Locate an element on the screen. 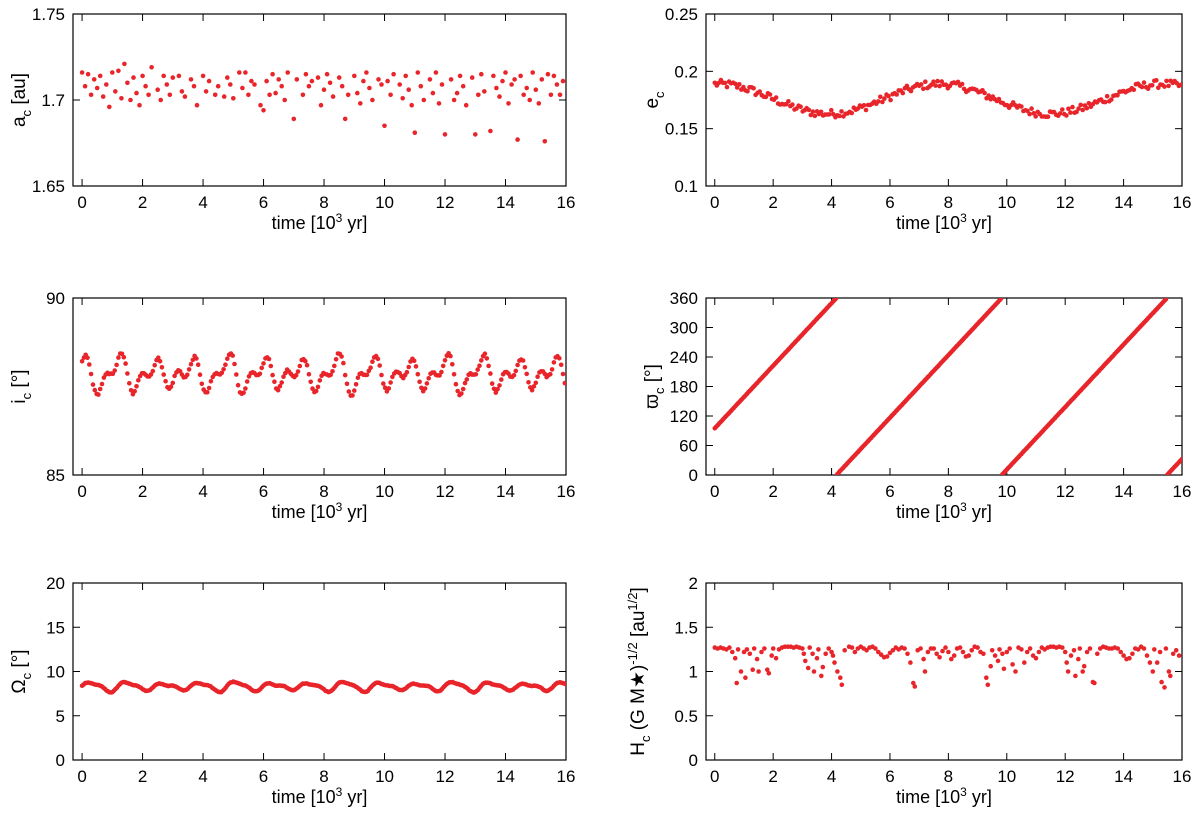 This screenshot has height=828, width=1200. plot-frame is located at coordinates (319, 386).